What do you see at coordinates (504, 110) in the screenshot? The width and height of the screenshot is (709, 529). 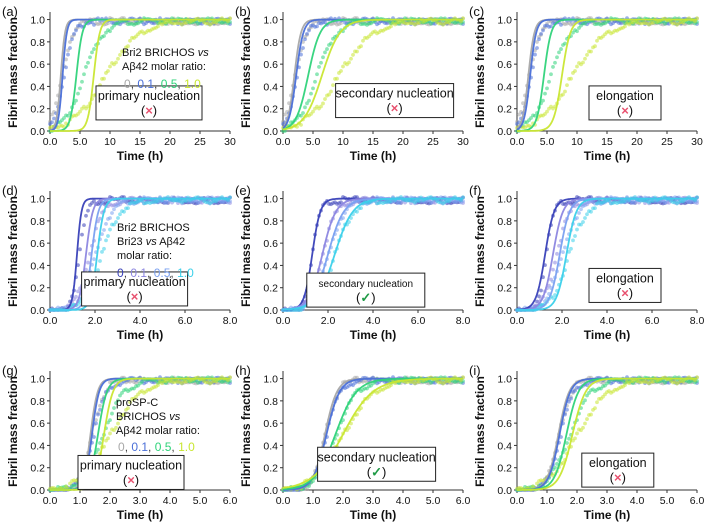 I see `y-tick-label: 0.2` at bounding box center [504, 110].